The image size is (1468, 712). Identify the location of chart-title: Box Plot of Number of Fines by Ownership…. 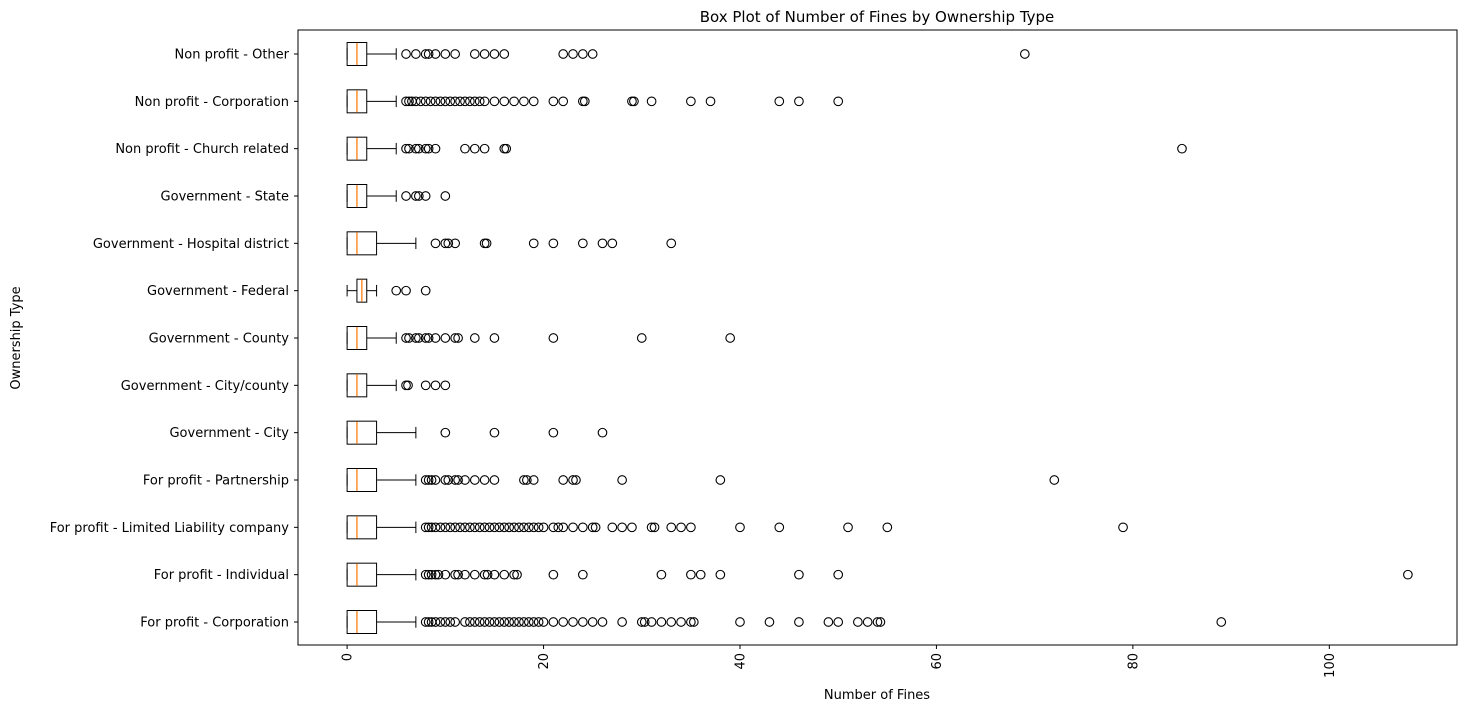
(877, 17).